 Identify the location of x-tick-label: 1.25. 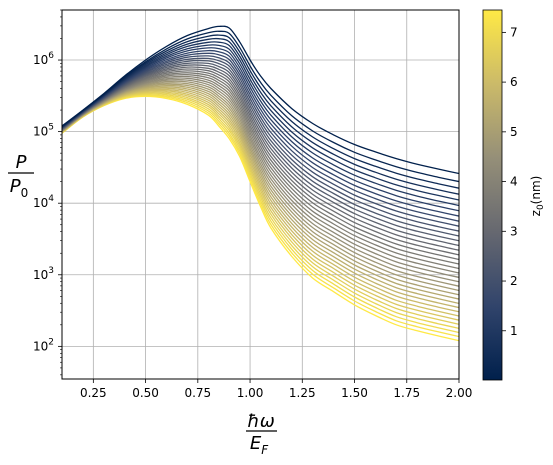
(302, 393).